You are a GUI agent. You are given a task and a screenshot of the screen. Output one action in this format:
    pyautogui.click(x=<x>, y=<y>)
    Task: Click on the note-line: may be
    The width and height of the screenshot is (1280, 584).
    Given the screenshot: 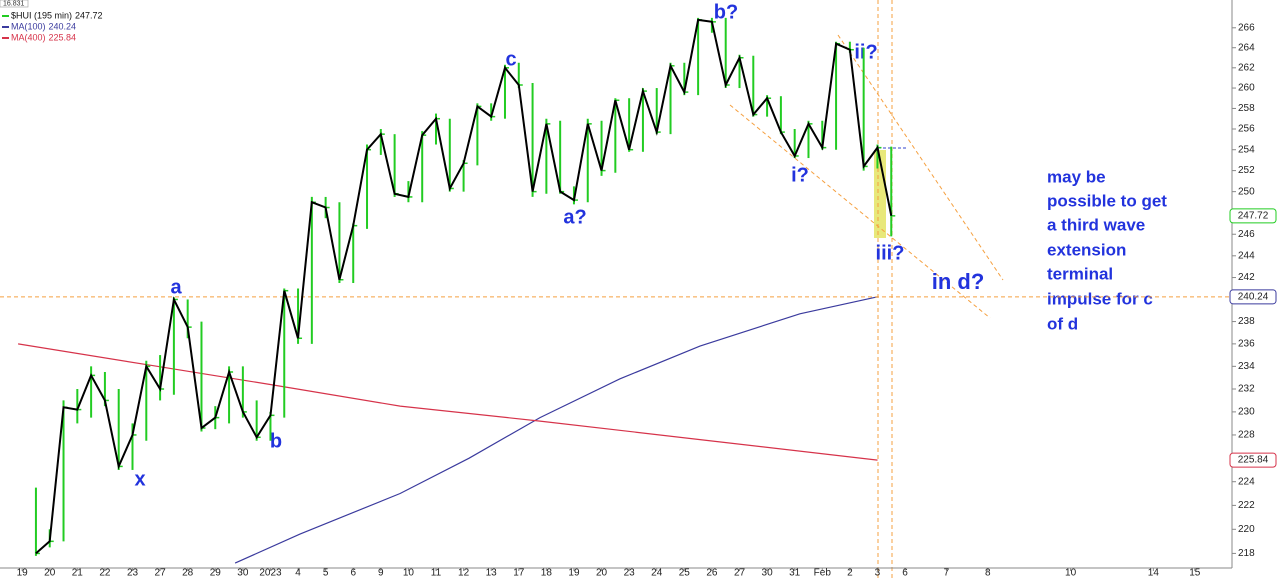 What is the action you would take?
    pyautogui.click(x=1076, y=176)
    